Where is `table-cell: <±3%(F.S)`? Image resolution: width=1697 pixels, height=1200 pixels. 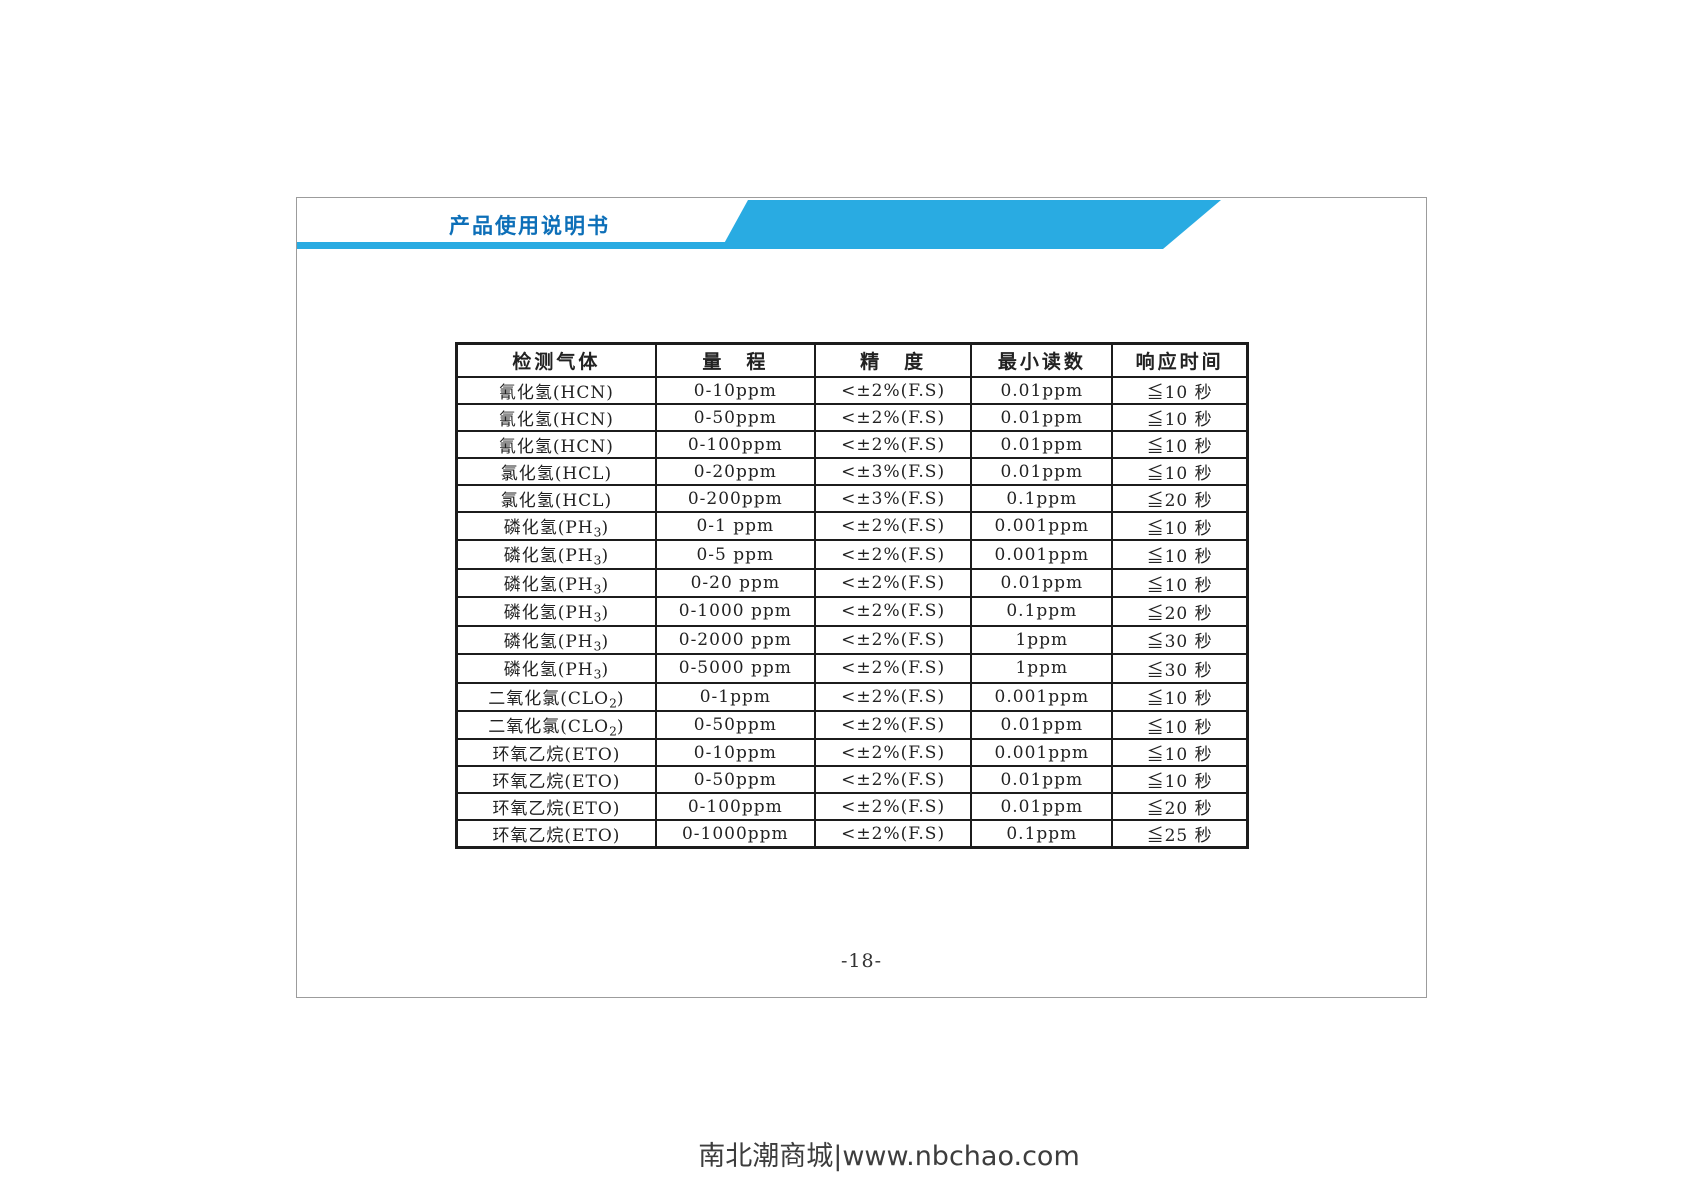
table-cell: <±3%(F.S) is located at coordinates (893, 498).